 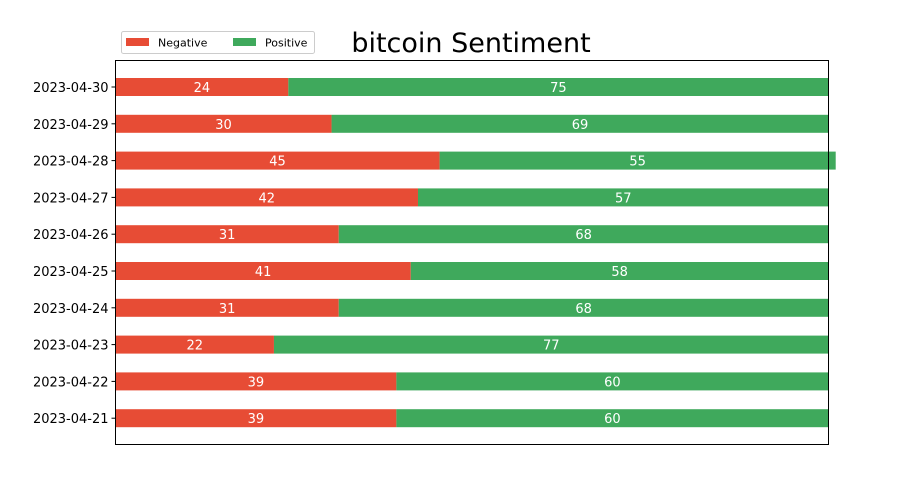 I want to click on data-label-positive-2023-04-22: 60, so click(x=612, y=382).